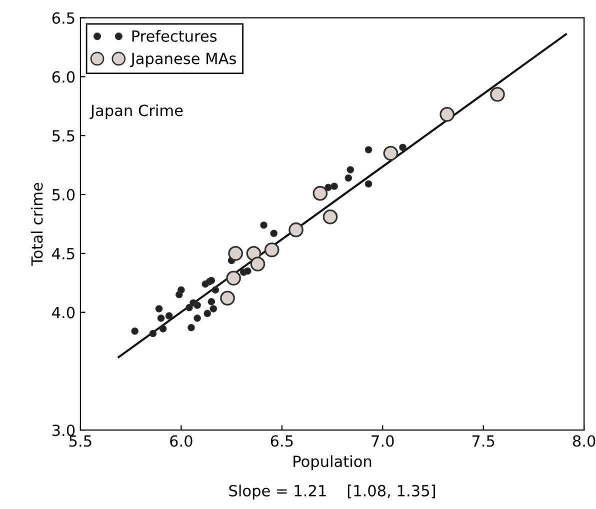 This screenshot has width=596, height=509. I want to click on x-axis-title: Population, so click(333, 462).